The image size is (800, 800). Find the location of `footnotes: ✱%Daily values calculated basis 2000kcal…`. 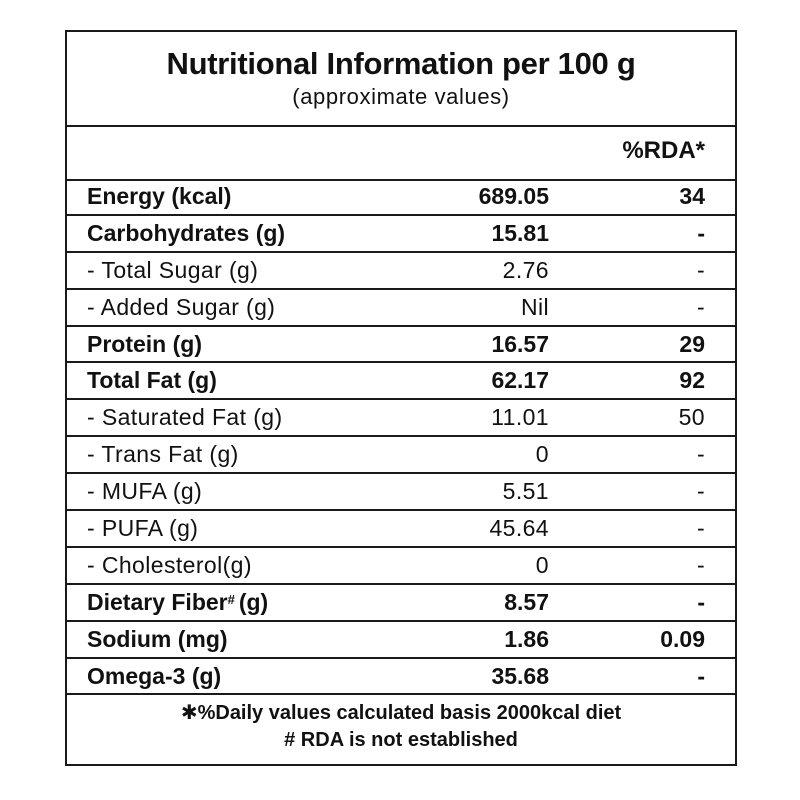

footnotes: ✱%Daily values calculated basis 2000kcal… is located at coordinates (401, 728).